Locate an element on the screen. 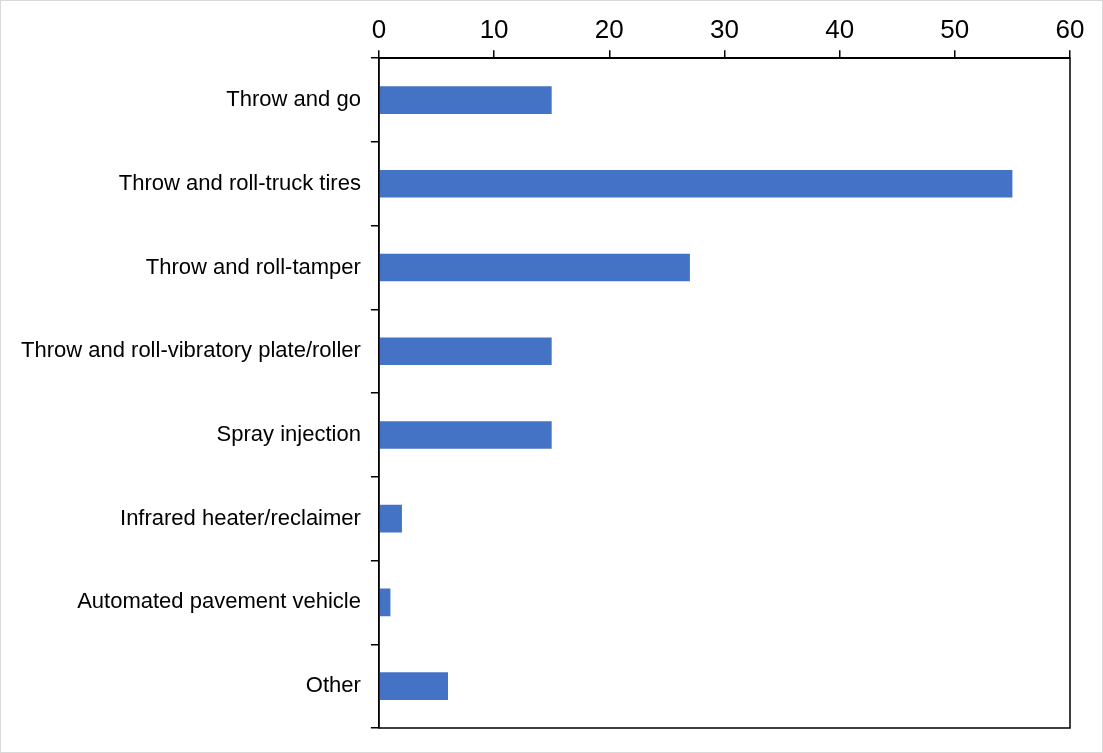  y-tick-label: Automated pavement vehicle is located at coordinates (219, 601).